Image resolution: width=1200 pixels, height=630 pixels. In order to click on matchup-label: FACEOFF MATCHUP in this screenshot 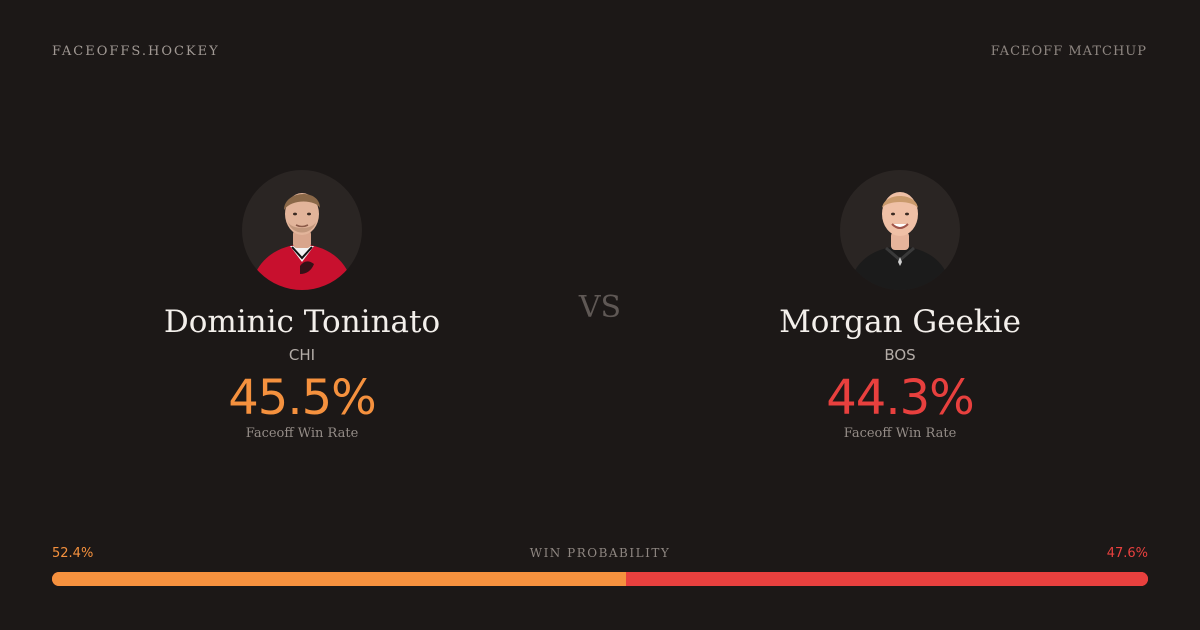, I will do `click(1068, 51)`.